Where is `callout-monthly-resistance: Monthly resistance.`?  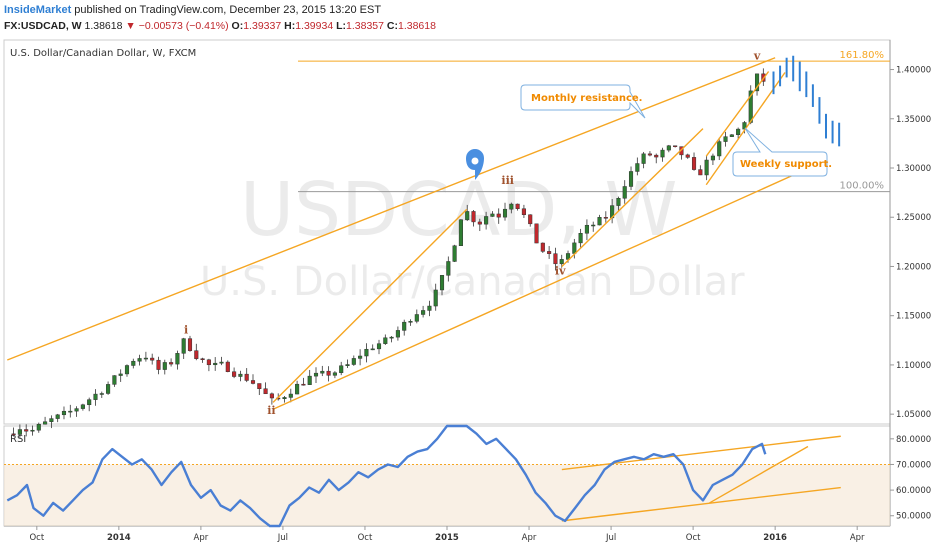 callout-monthly-resistance: Monthly resistance. is located at coordinates (583, 101).